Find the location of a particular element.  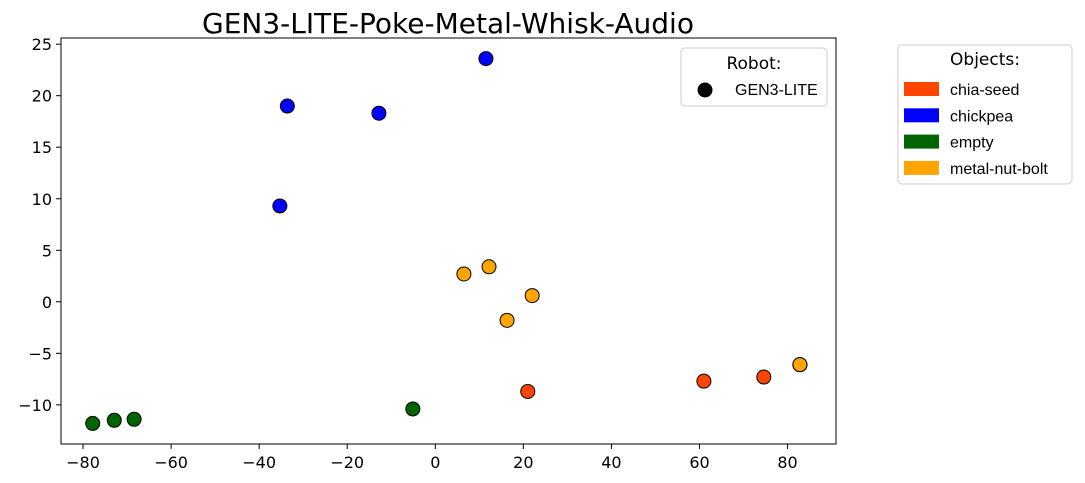

x-axis: −80 −60 −40 −20 0 20 40 60 80 is located at coordinates (432, 458).